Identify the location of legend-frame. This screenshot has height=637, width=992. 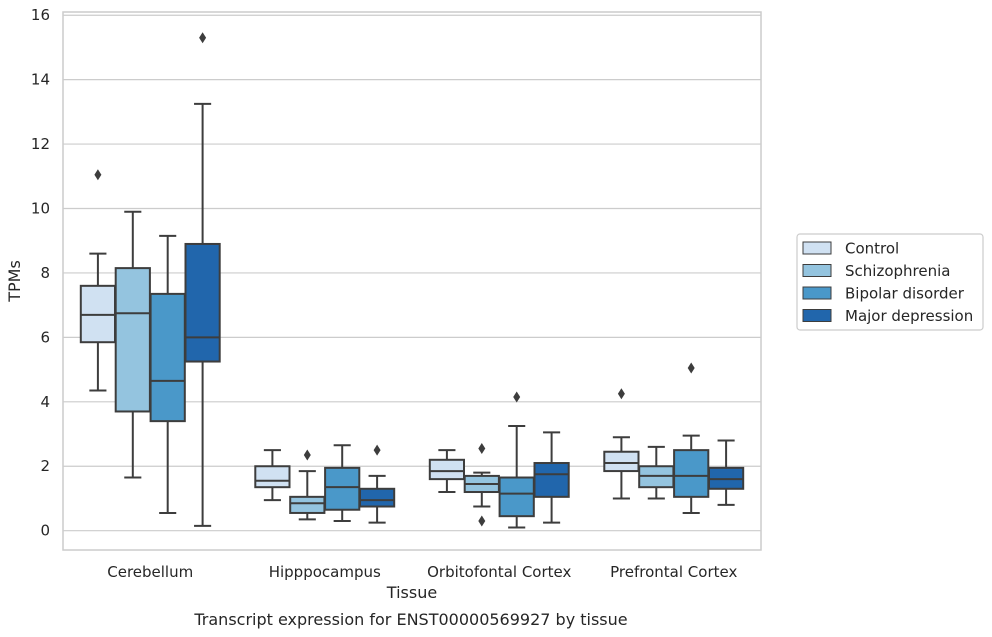
(890, 282).